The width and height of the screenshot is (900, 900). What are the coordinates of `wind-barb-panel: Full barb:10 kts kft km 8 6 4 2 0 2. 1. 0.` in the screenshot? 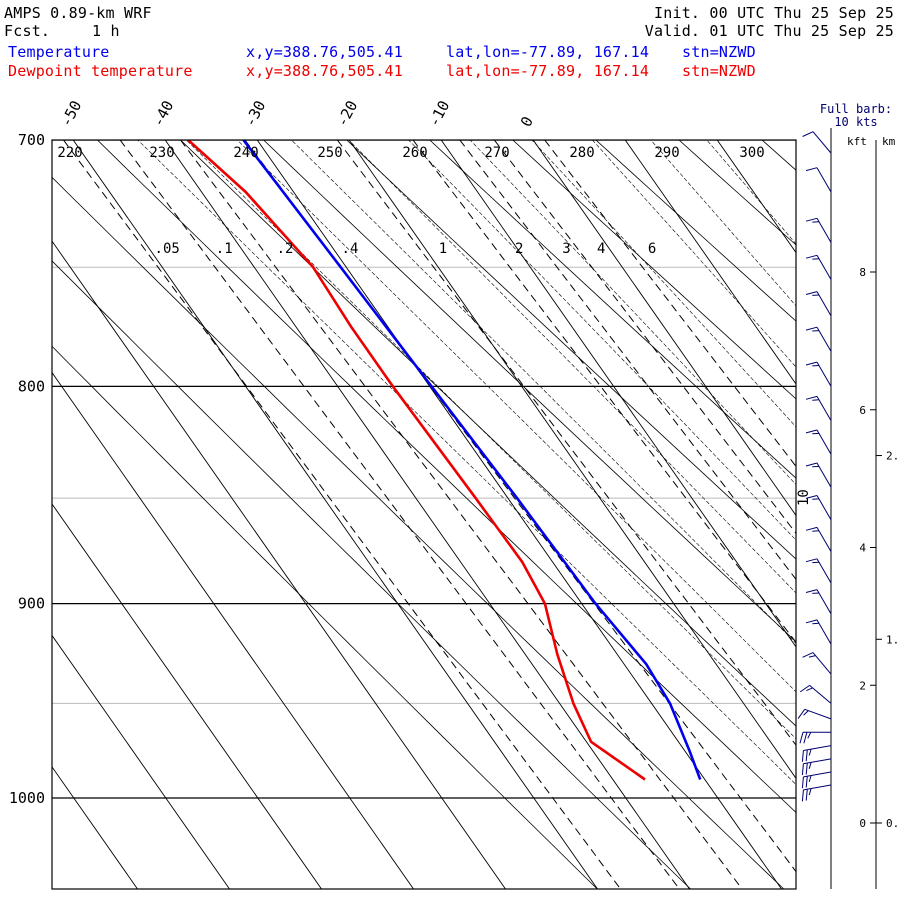 It's located at (848, 495).